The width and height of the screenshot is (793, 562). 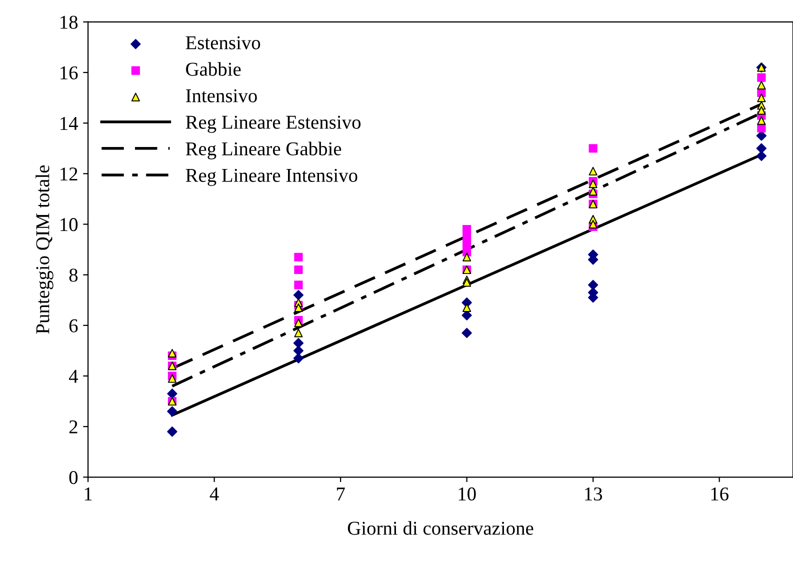 What do you see at coordinates (73, 427) in the screenshot?
I see `y-tick-label: 2` at bounding box center [73, 427].